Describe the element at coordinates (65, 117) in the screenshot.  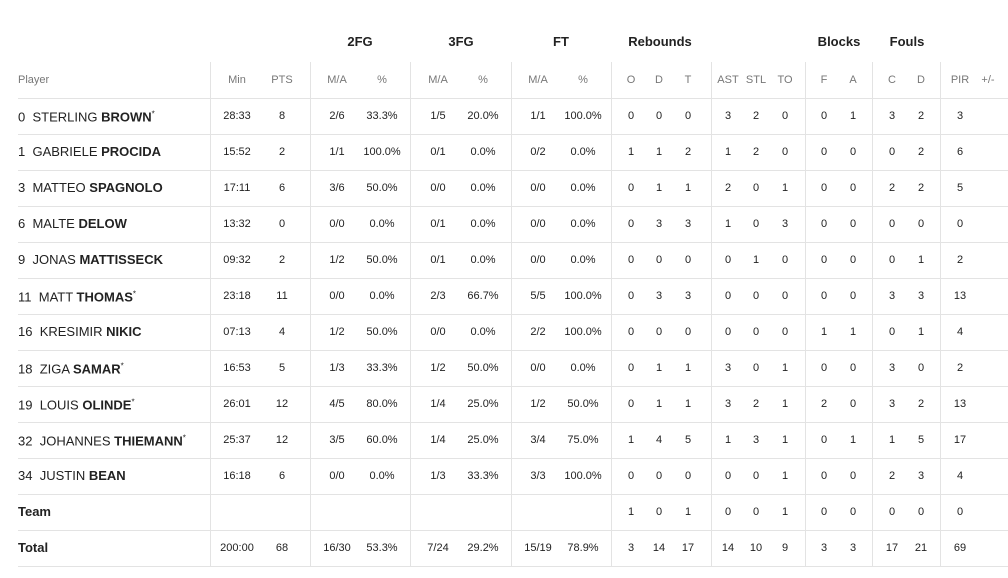
I see `first-name: STERLING` at that location.